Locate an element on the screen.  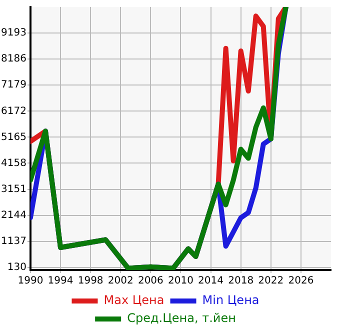
y-tick-label: 3151 is located at coordinates (13, 189).